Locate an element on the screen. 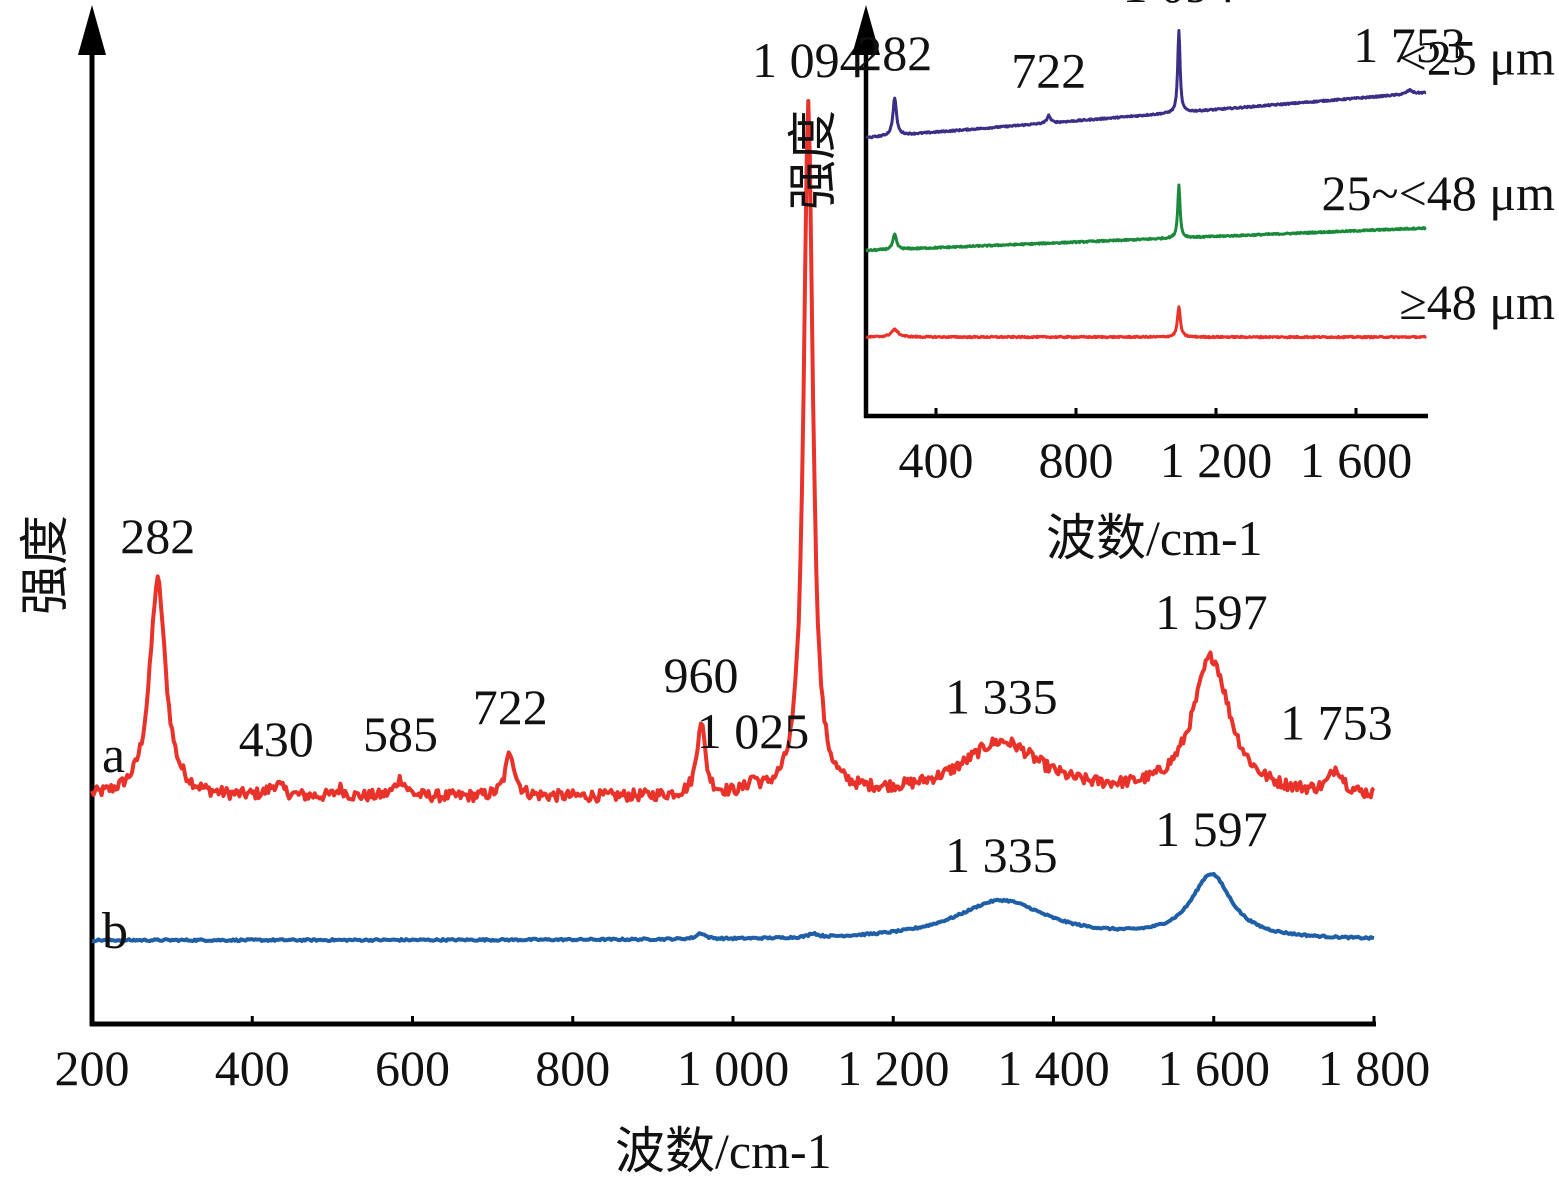 Image resolution: width=1559 pixels, height=1186 pixels. inset-x-tick-label: 1 600 is located at coordinates (1356, 460).